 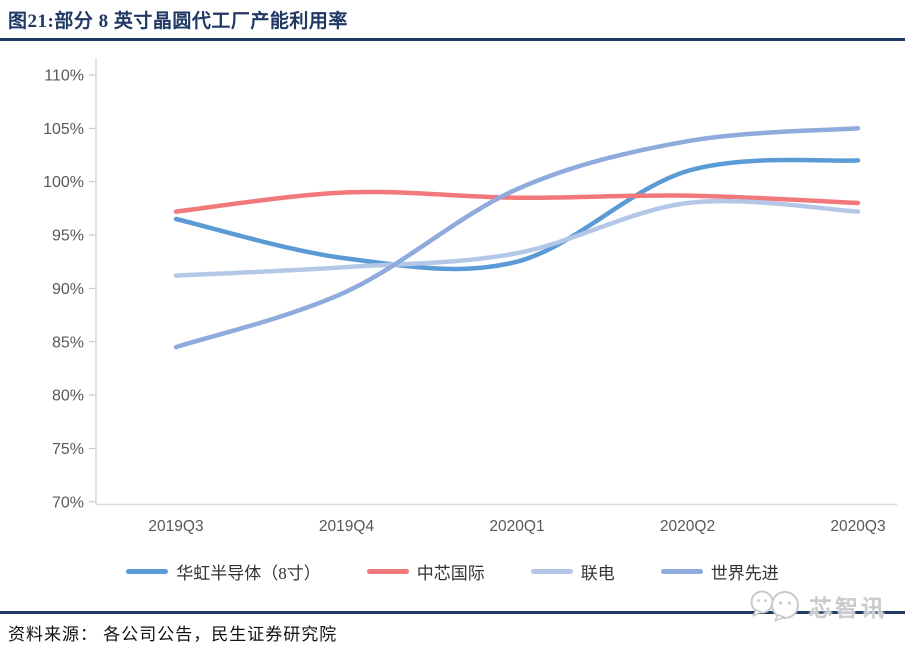 What do you see at coordinates (516, 526) in the screenshot?
I see `x-axis-label: 2020Q1` at bounding box center [516, 526].